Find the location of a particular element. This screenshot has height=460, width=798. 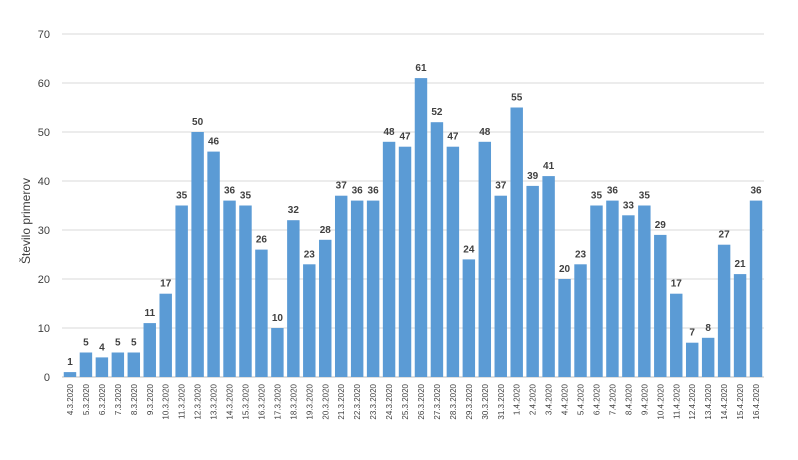

x-tick-label: 2.4.2020 is located at coordinates (533, 399).